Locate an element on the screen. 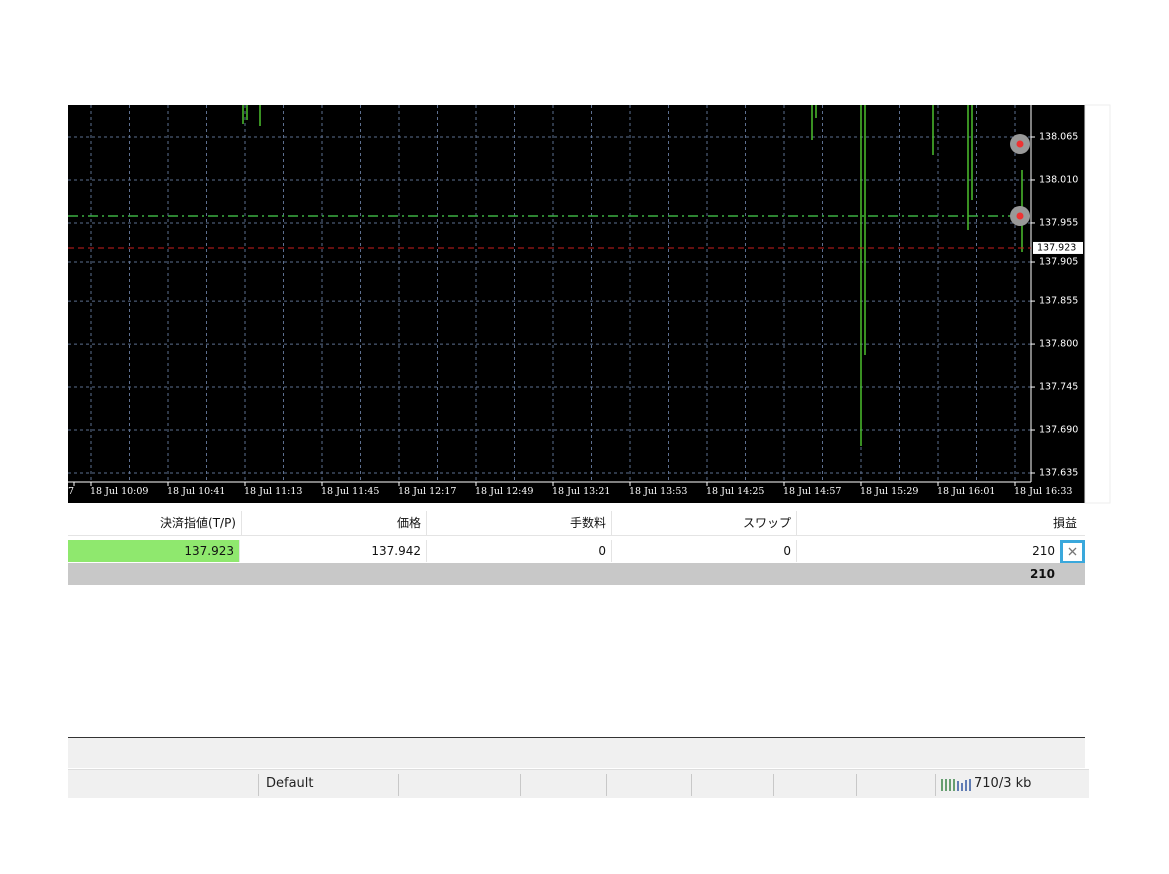  current-price-label: 137.923 is located at coordinates (1056, 247).